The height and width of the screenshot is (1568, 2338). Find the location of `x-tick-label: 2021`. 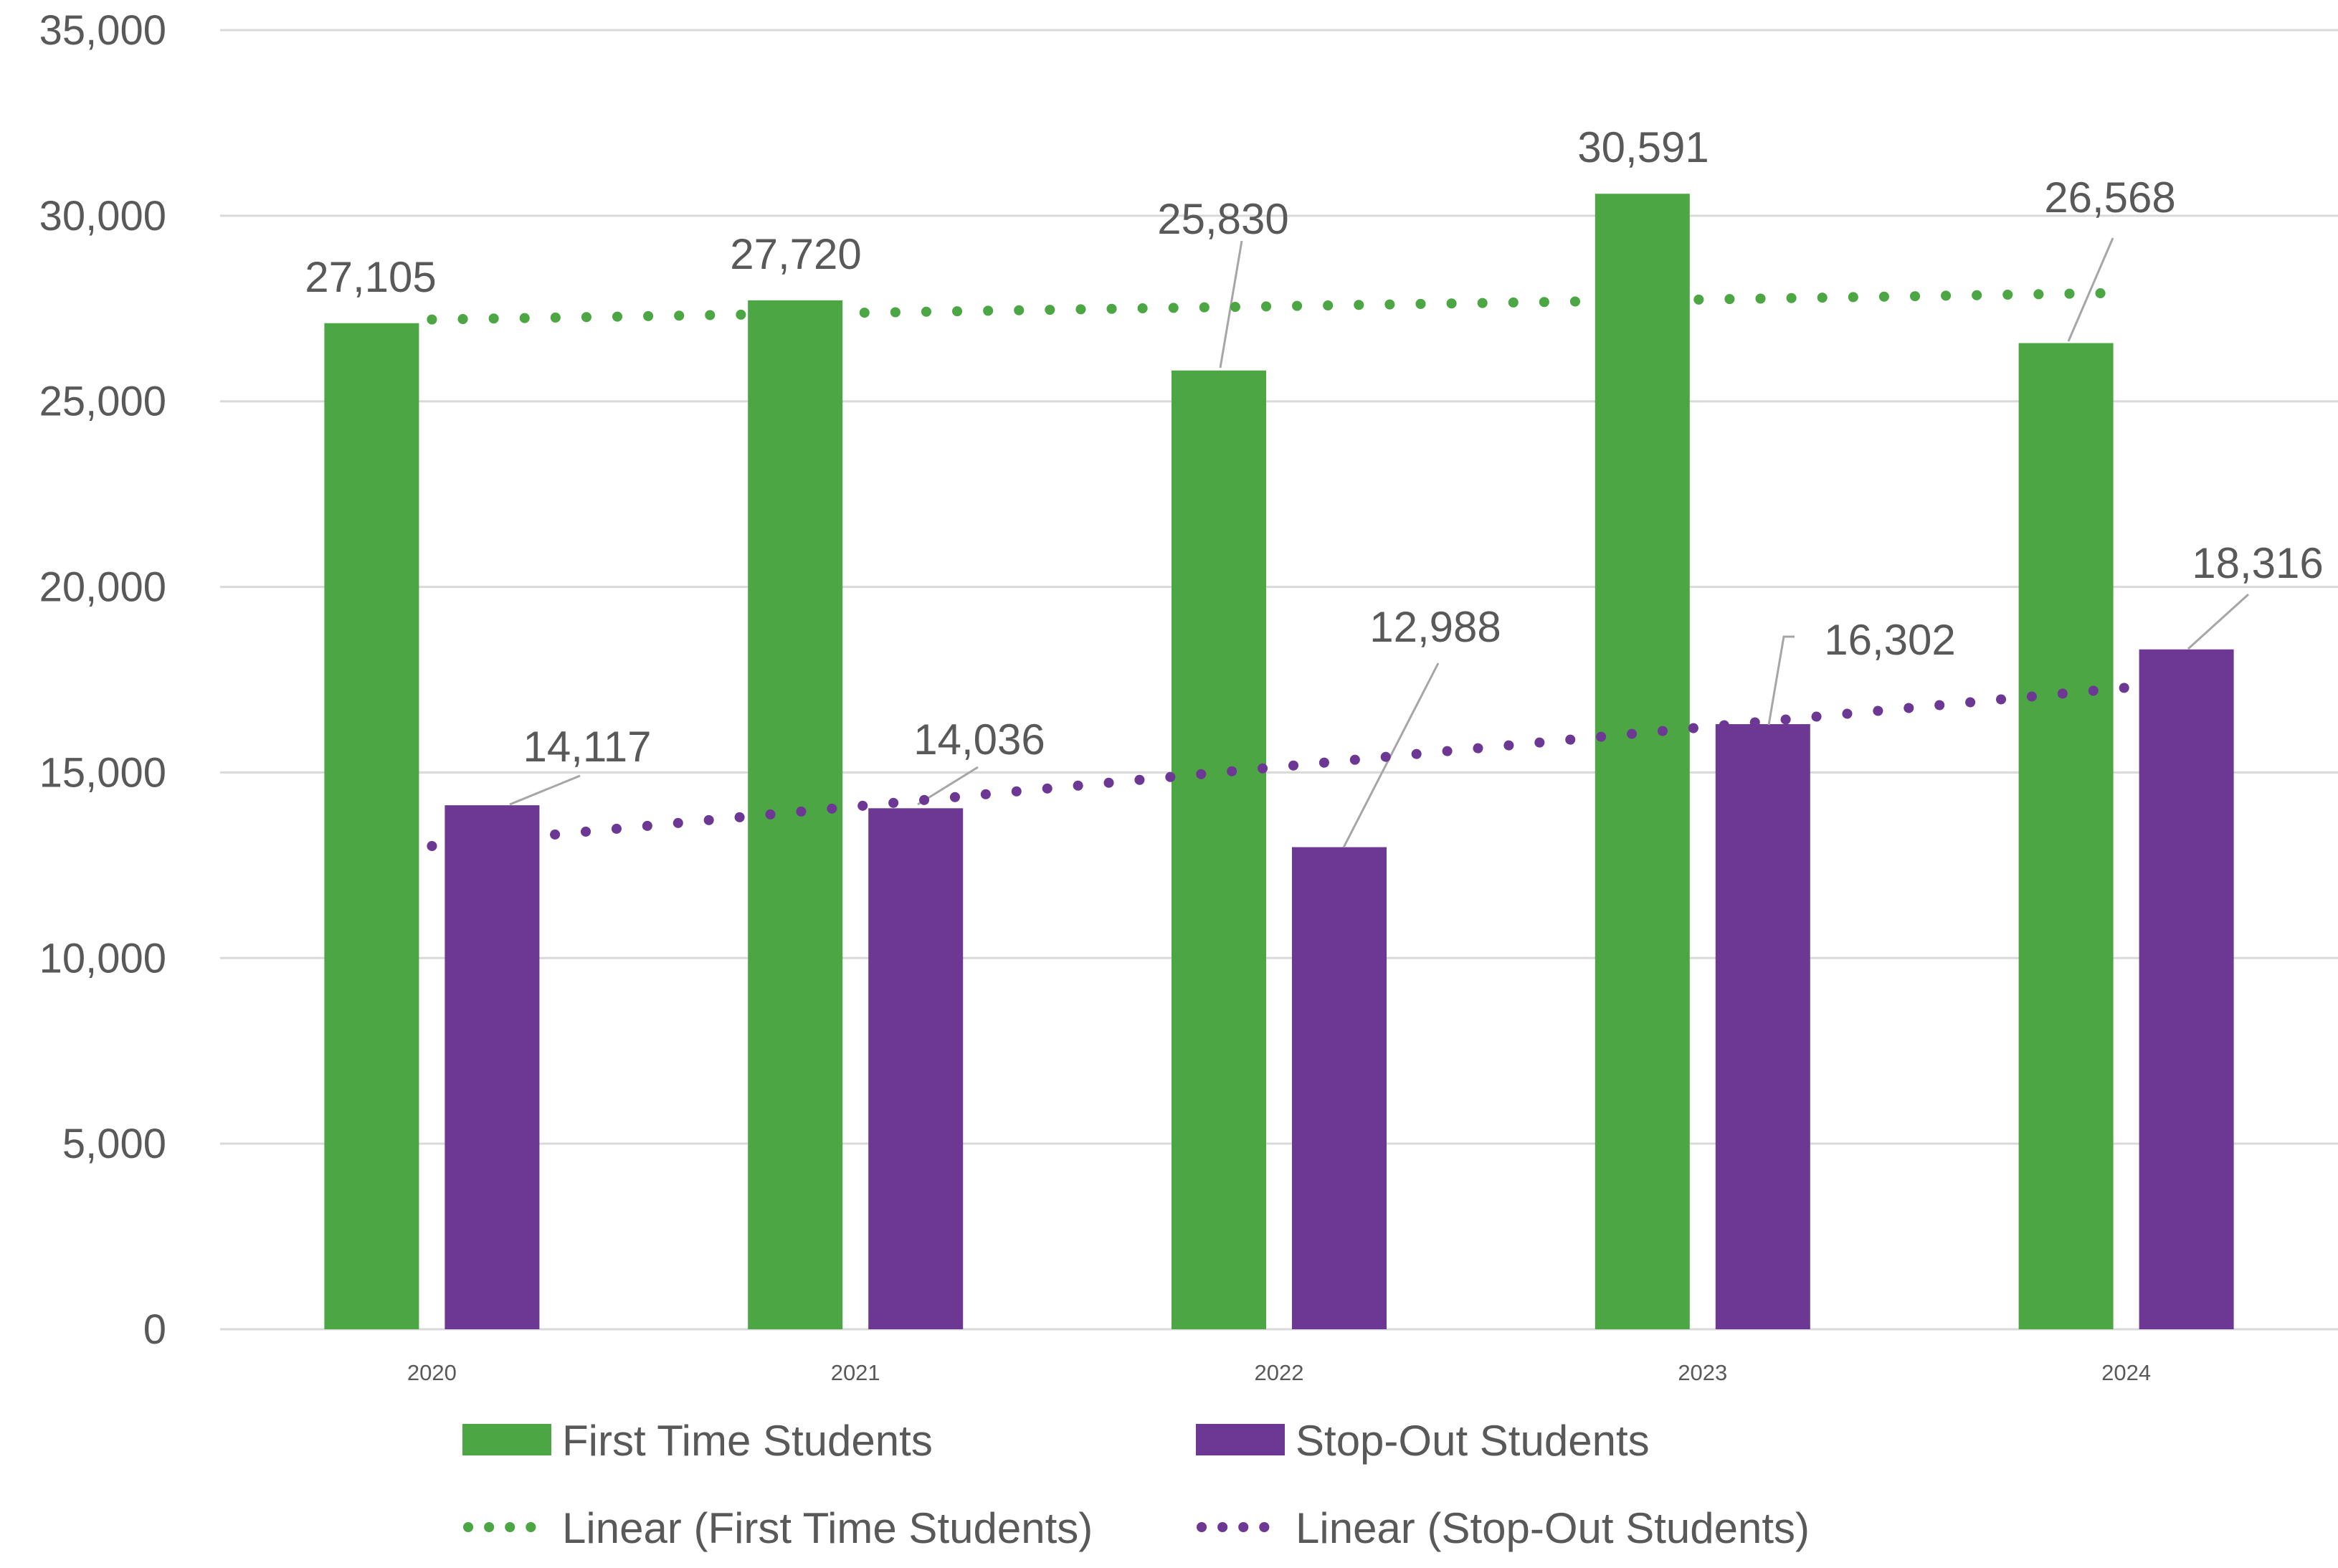

x-tick-label: 2021 is located at coordinates (855, 1372).